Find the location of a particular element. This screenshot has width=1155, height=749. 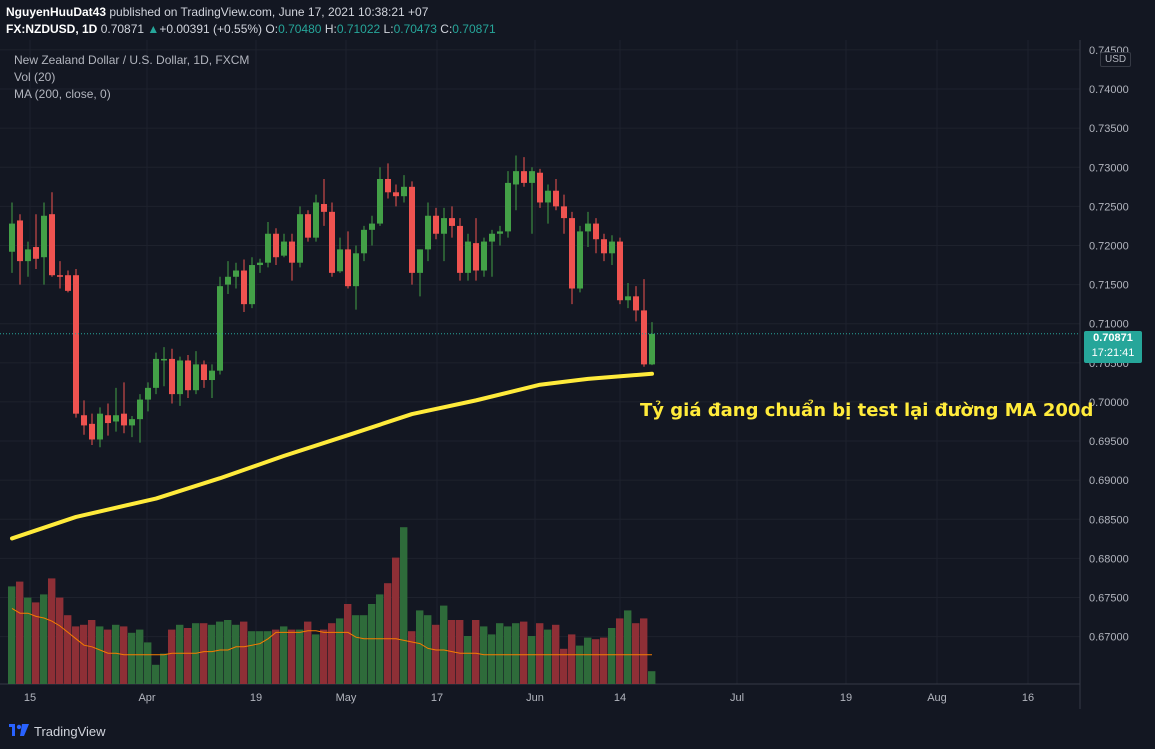

low-label: L: is located at coordinates (388, 29).